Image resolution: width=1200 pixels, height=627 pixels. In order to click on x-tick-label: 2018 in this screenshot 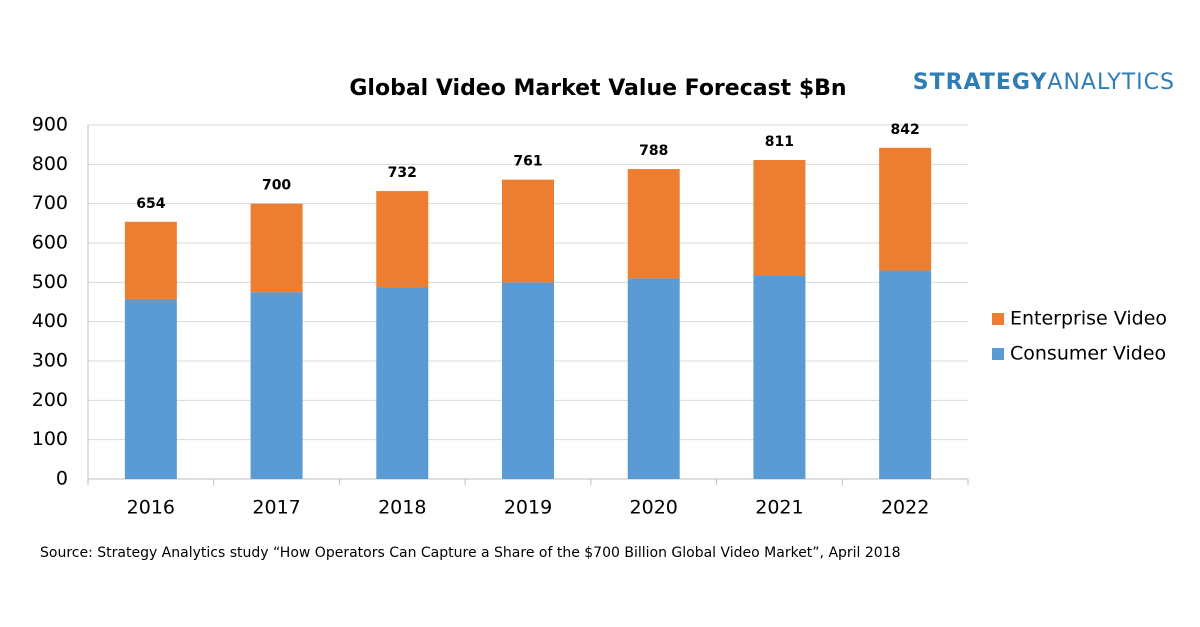, I will do `click(402, 508)`.